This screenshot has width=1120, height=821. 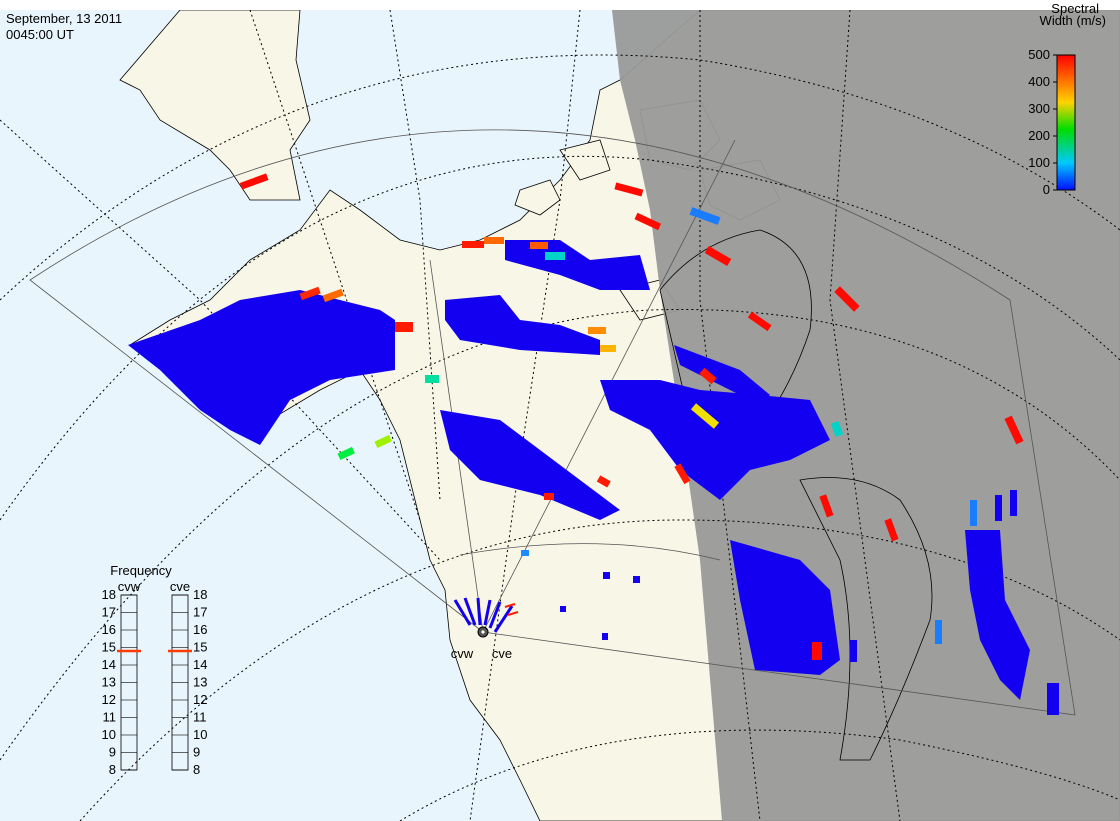 I want to click on colorbar-tick-label: 100, so click(x=1039, y=162).